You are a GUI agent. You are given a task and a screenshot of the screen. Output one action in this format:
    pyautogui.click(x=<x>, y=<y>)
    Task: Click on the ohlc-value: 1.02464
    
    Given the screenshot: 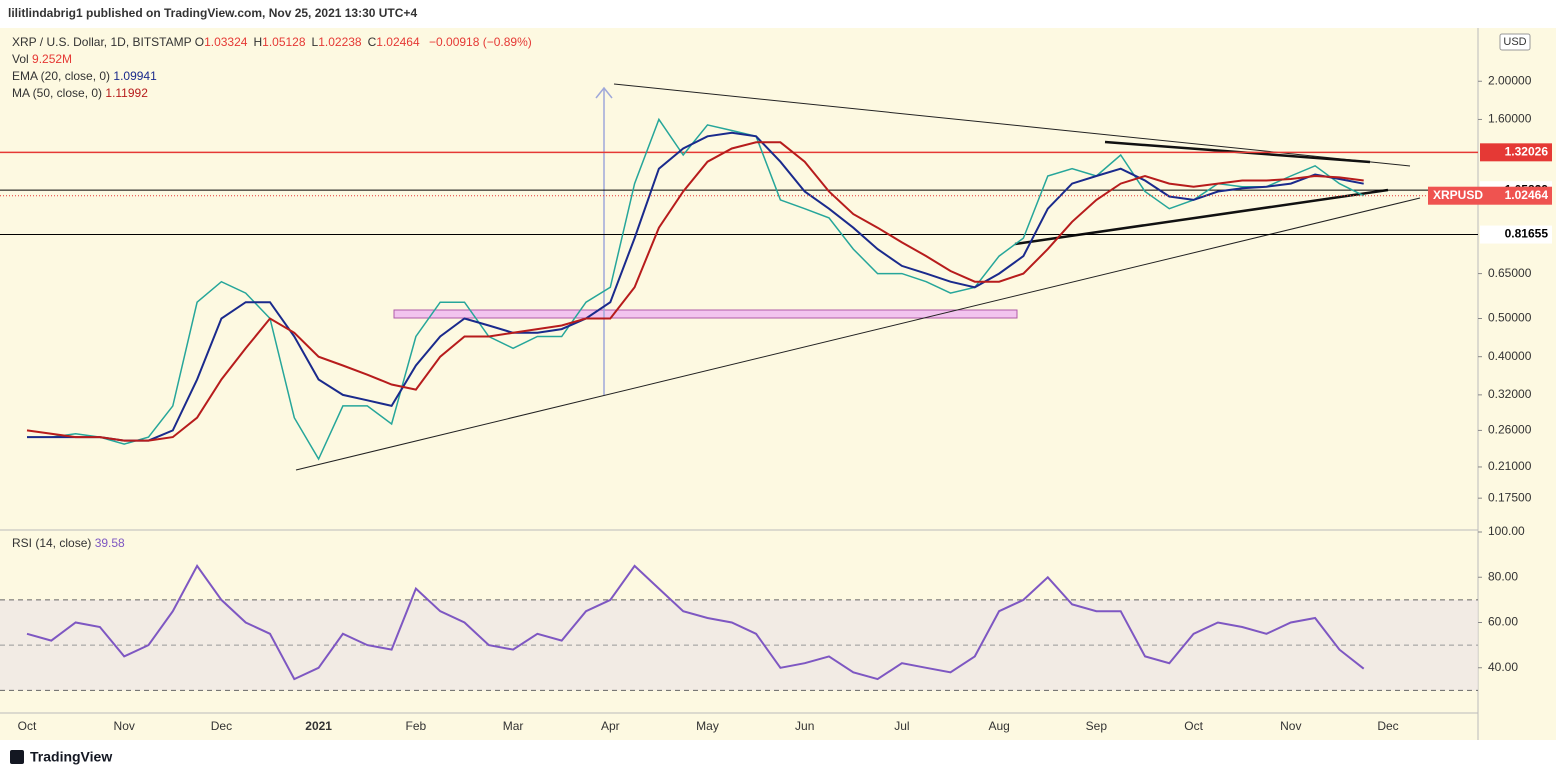 What is the action you would take?
    pyautogui.click(x=398, y=42)
    